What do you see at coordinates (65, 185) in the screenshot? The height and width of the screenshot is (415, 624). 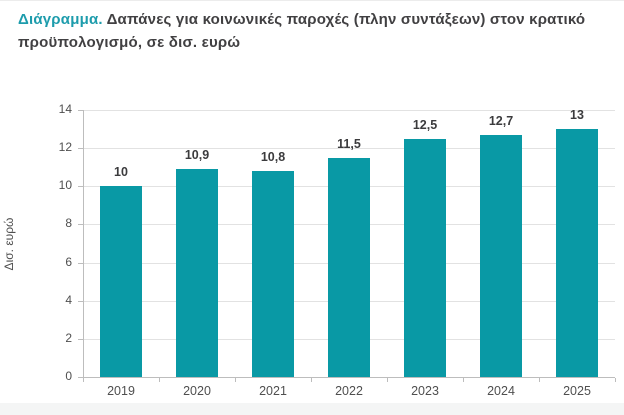 I see `y-tick-label: 10` at bounding box center [65, 185].